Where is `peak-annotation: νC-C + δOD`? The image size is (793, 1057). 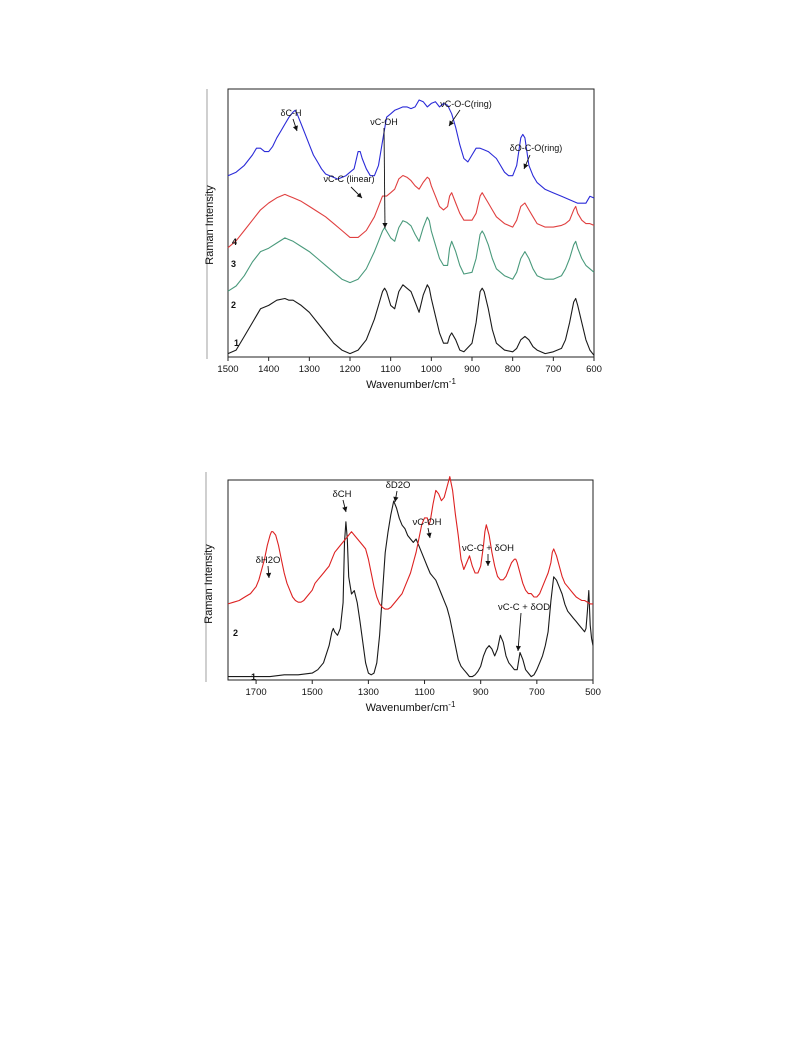
peak-annotation: νC-C + δOD is located at coordinates (524, 607).